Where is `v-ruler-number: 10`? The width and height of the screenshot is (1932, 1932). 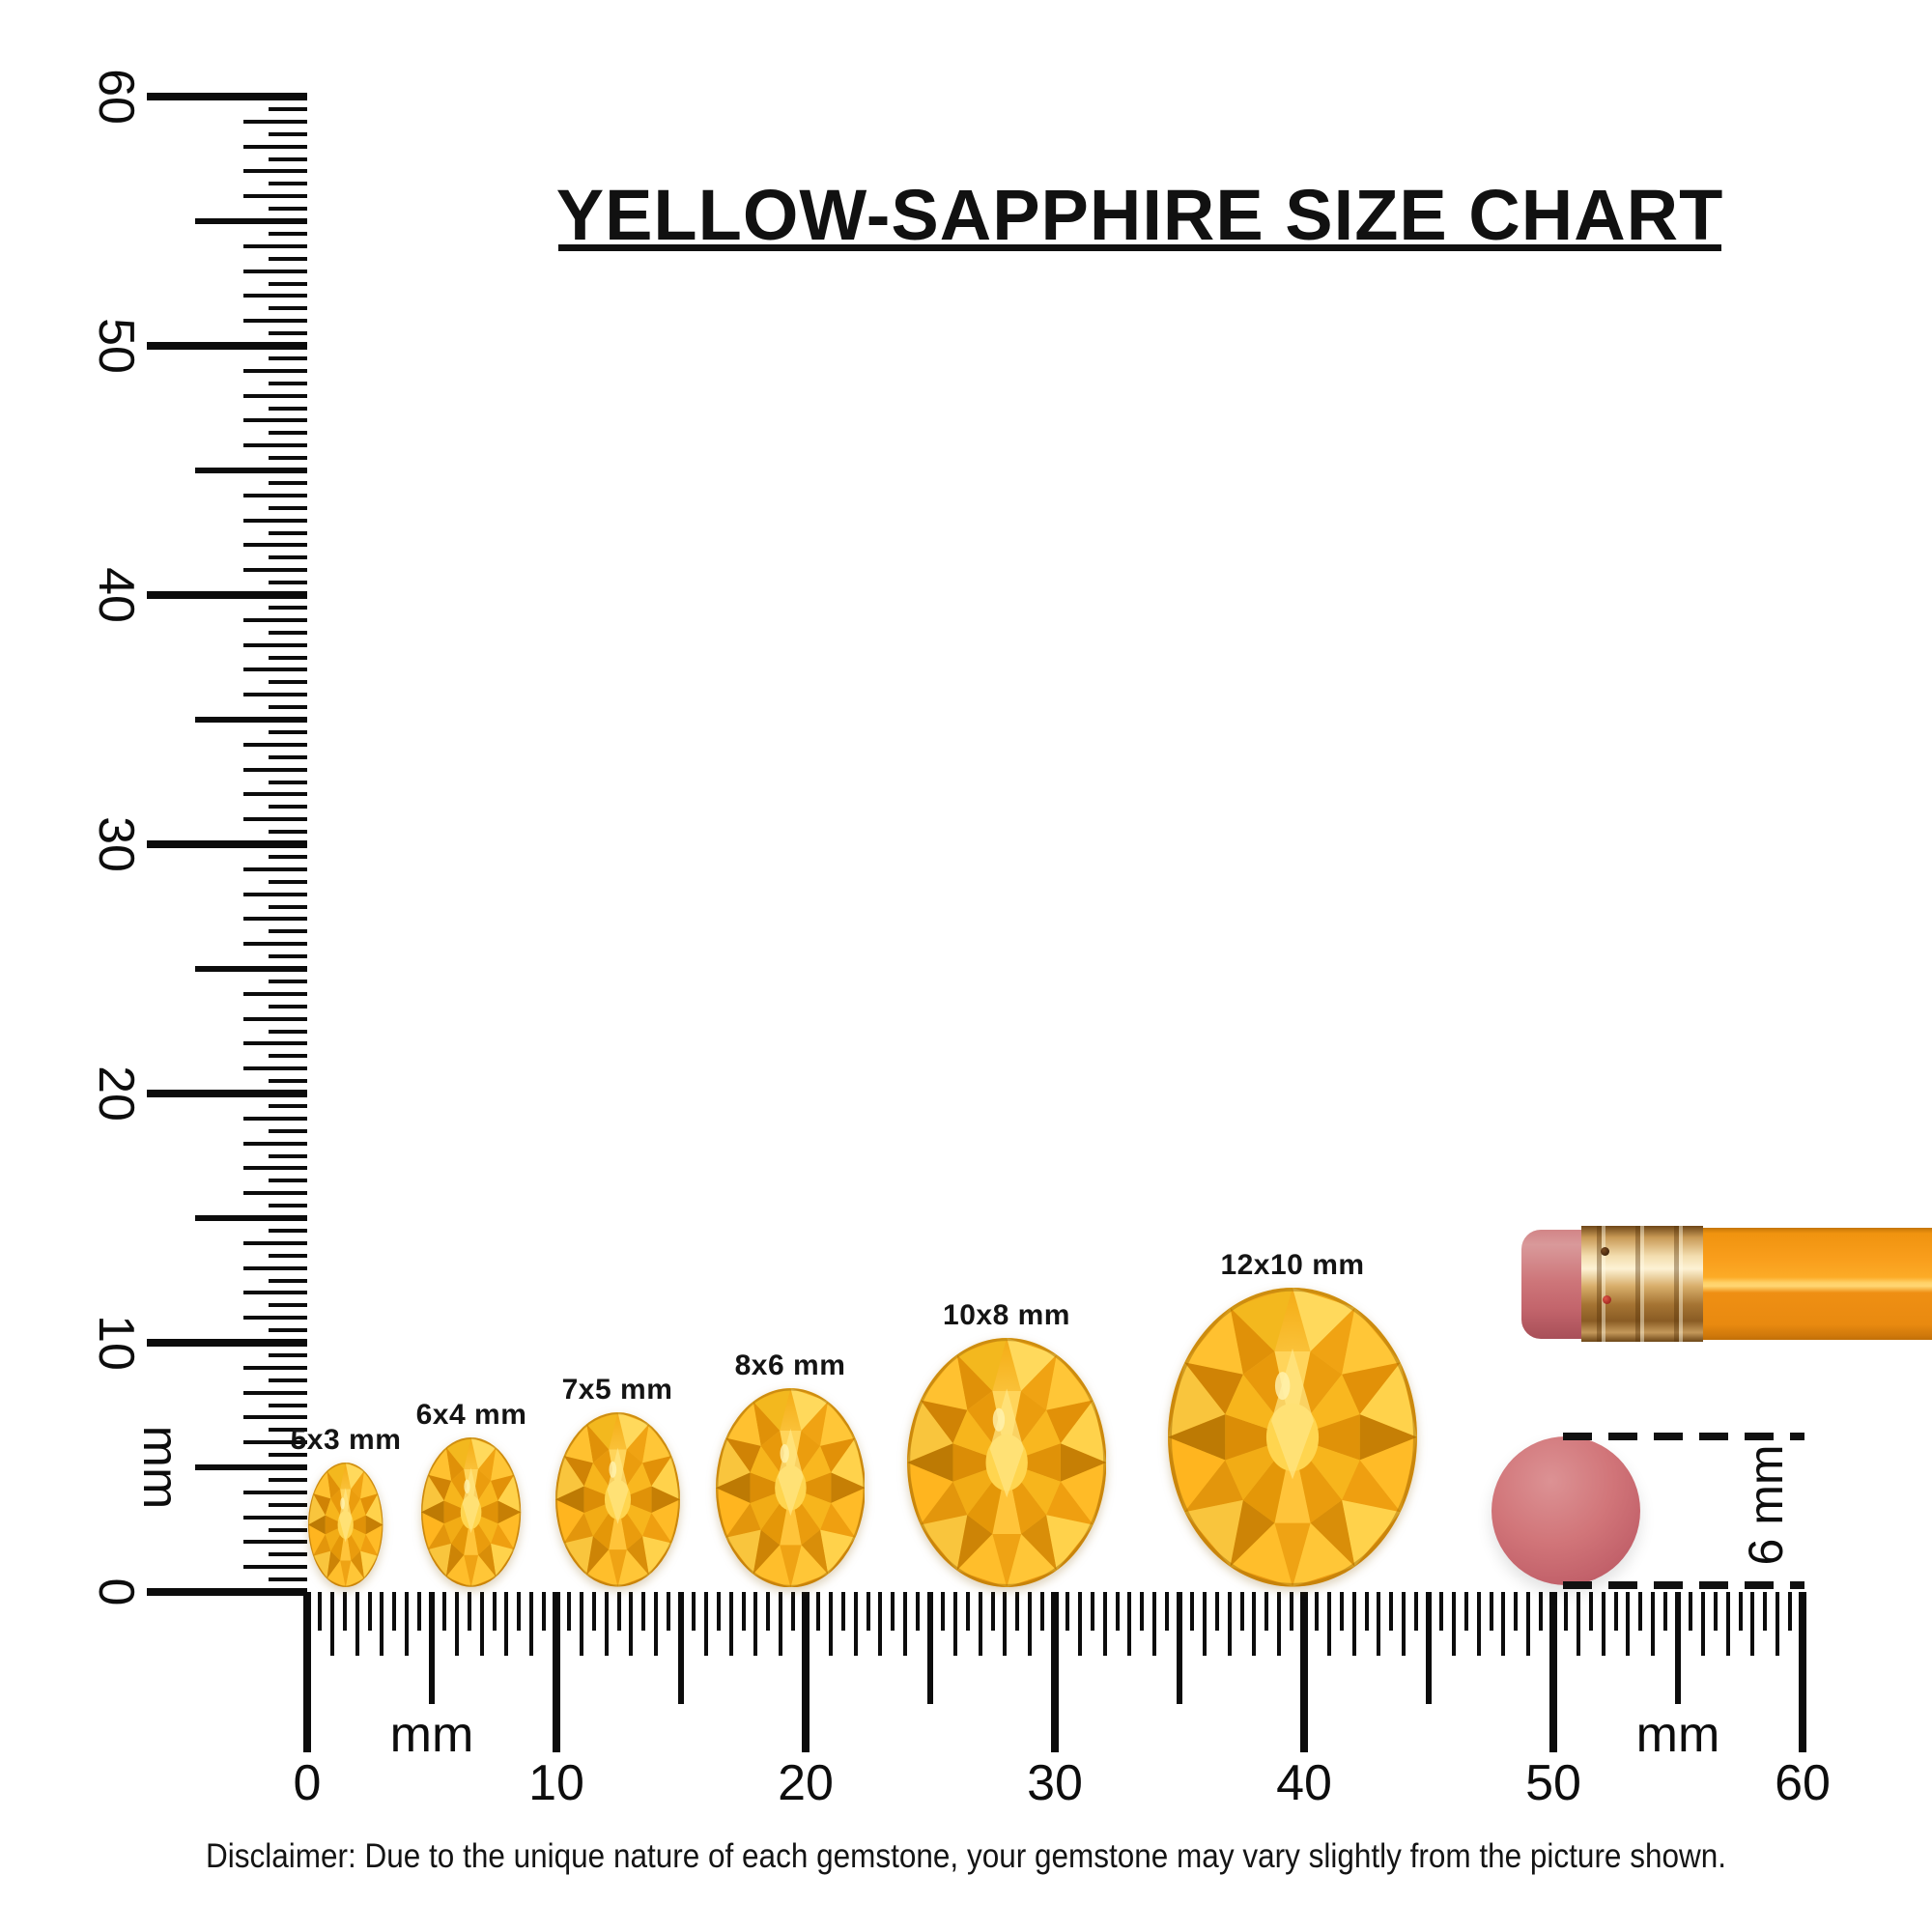
v-ruler-number: 10 is located at coordinates (116, 1343).